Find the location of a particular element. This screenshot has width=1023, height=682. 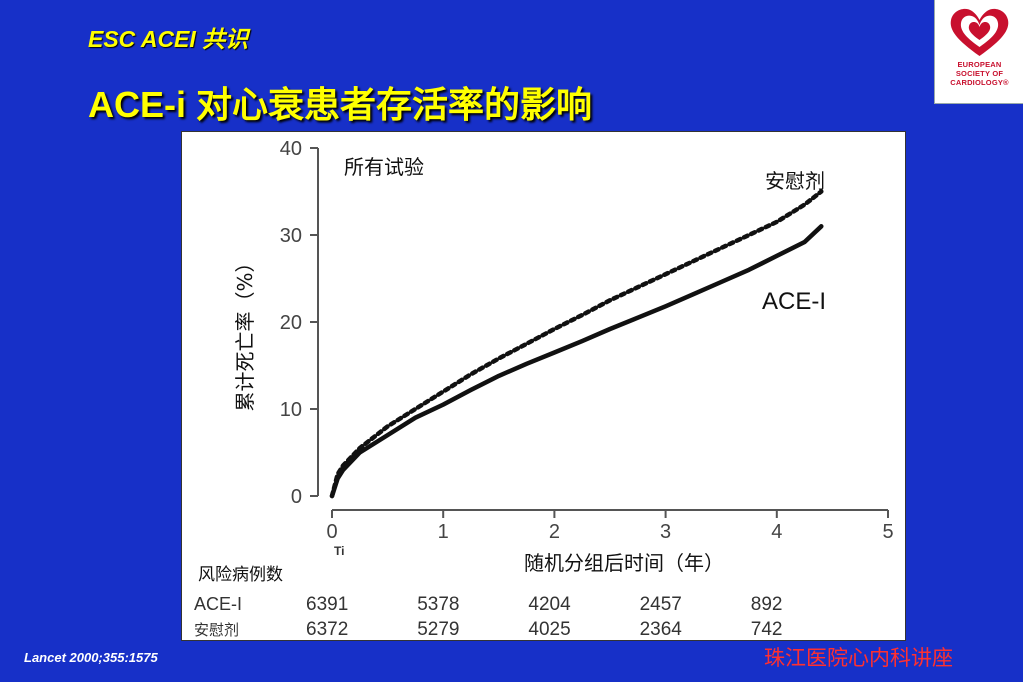

heart-icon is located at coordinates (979, 32).